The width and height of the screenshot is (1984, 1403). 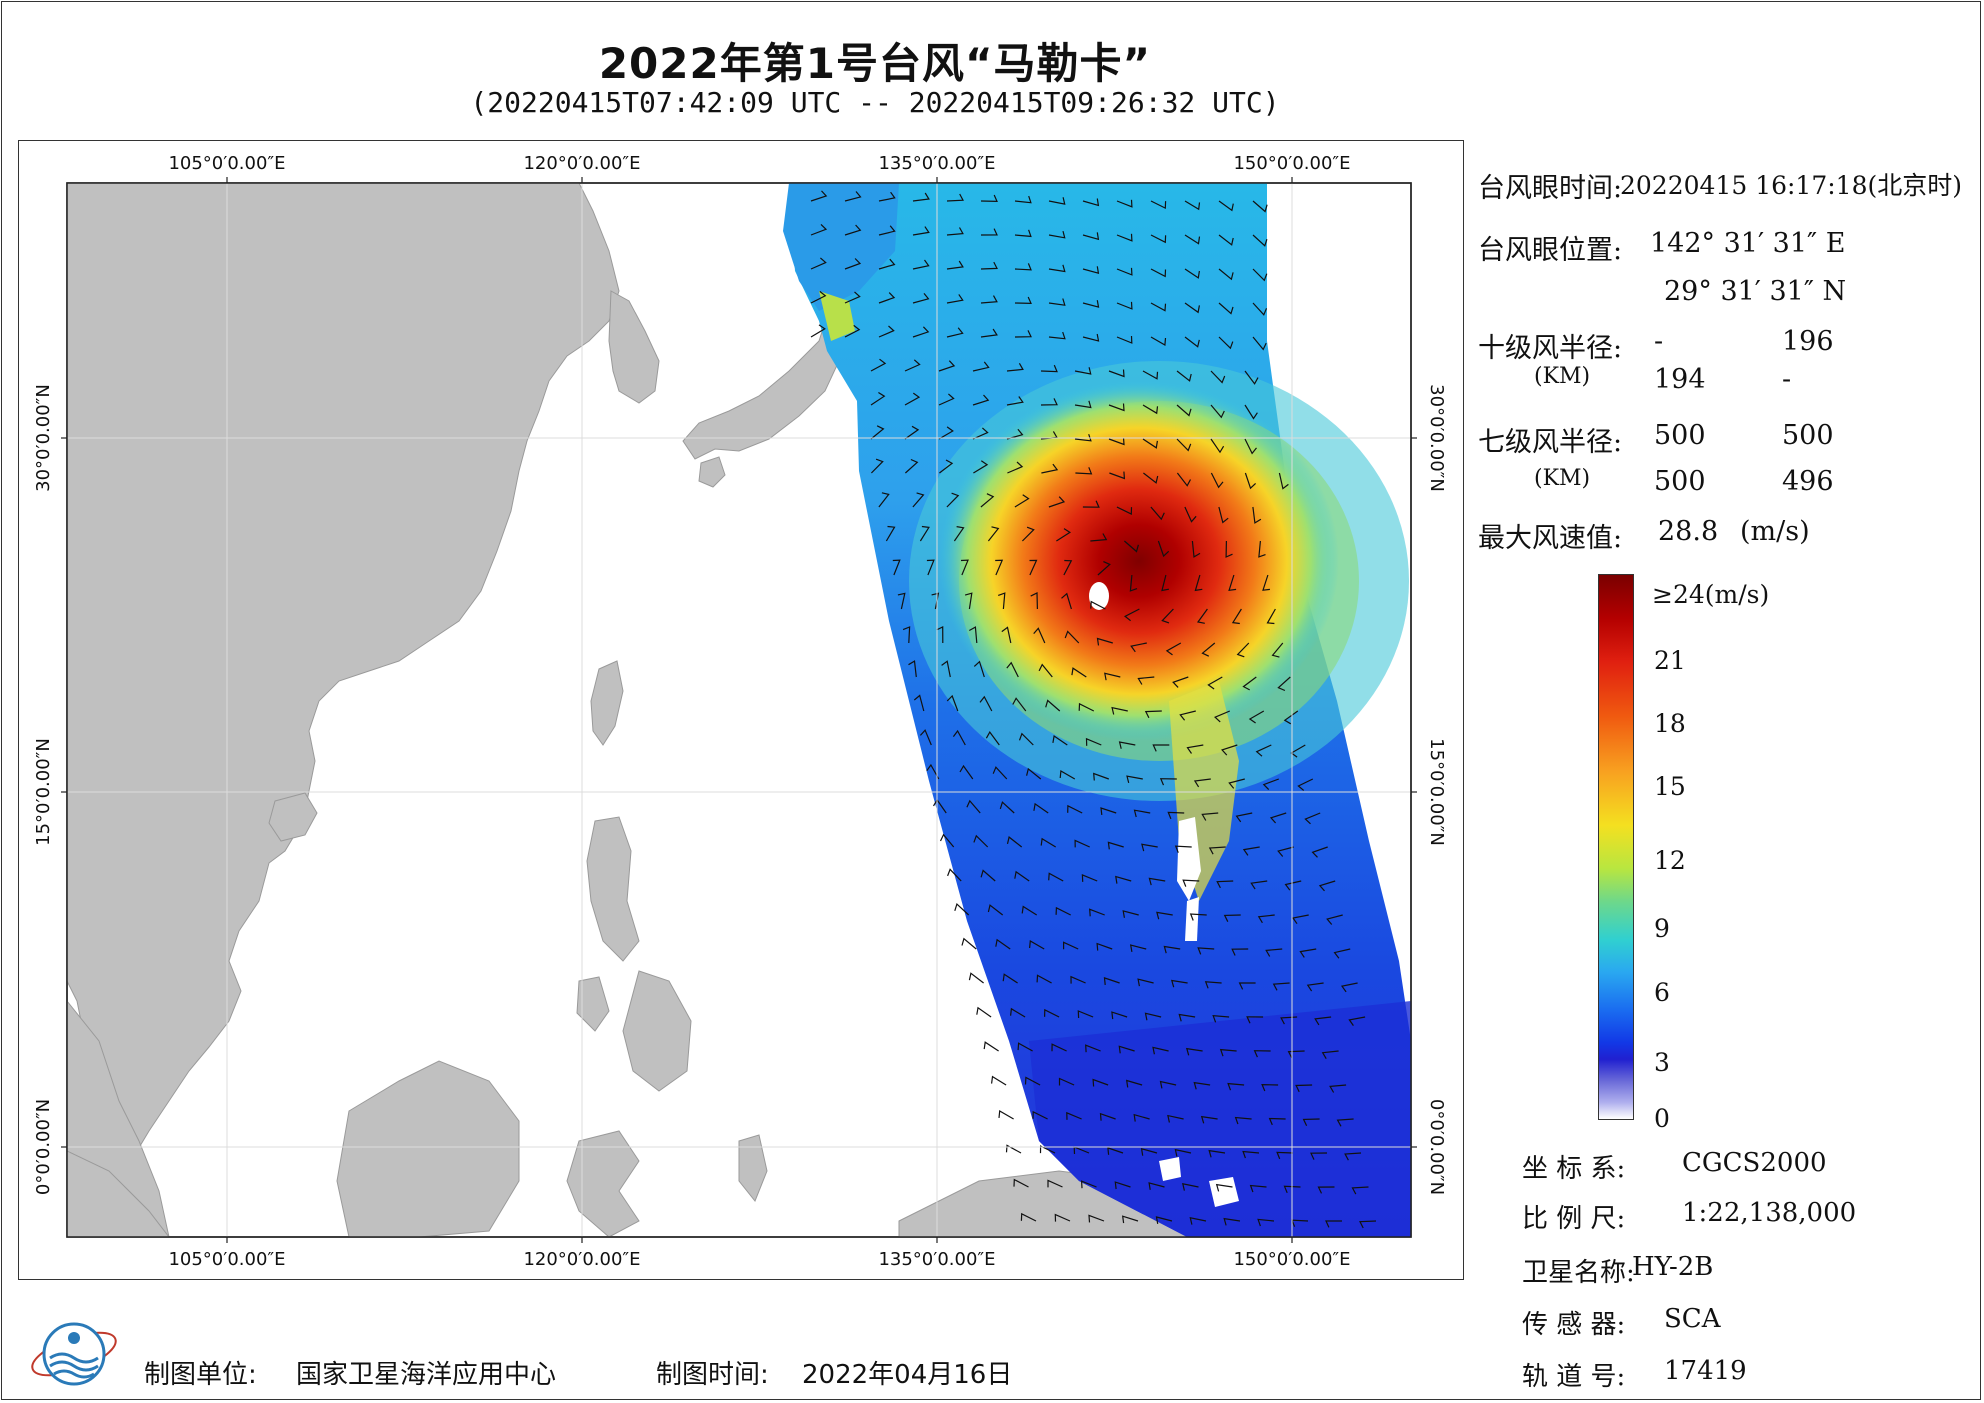 I want to click on max-wind-label: 最大风速值:, so click(x=1550, y=538).